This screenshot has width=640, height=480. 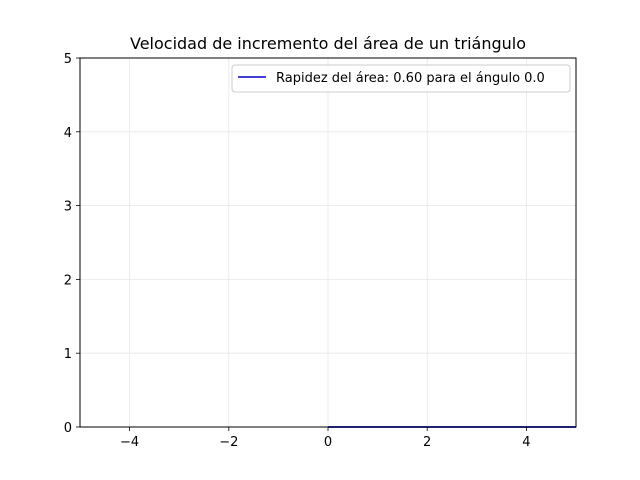 What do you see at coordinates (72, 244) in the screenshot?
I see `y-axis: 0 1 2 3 4 5` at bounding box center [72, 244].